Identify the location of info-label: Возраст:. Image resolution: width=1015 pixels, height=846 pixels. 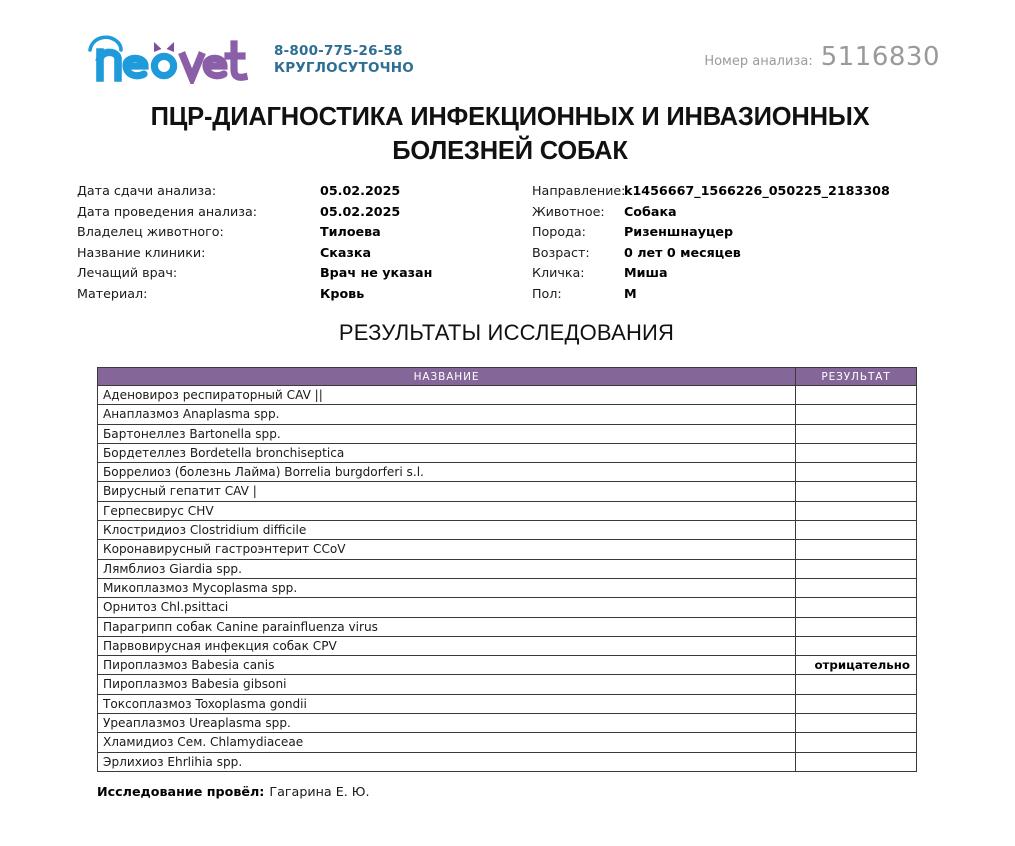
(561, 252).